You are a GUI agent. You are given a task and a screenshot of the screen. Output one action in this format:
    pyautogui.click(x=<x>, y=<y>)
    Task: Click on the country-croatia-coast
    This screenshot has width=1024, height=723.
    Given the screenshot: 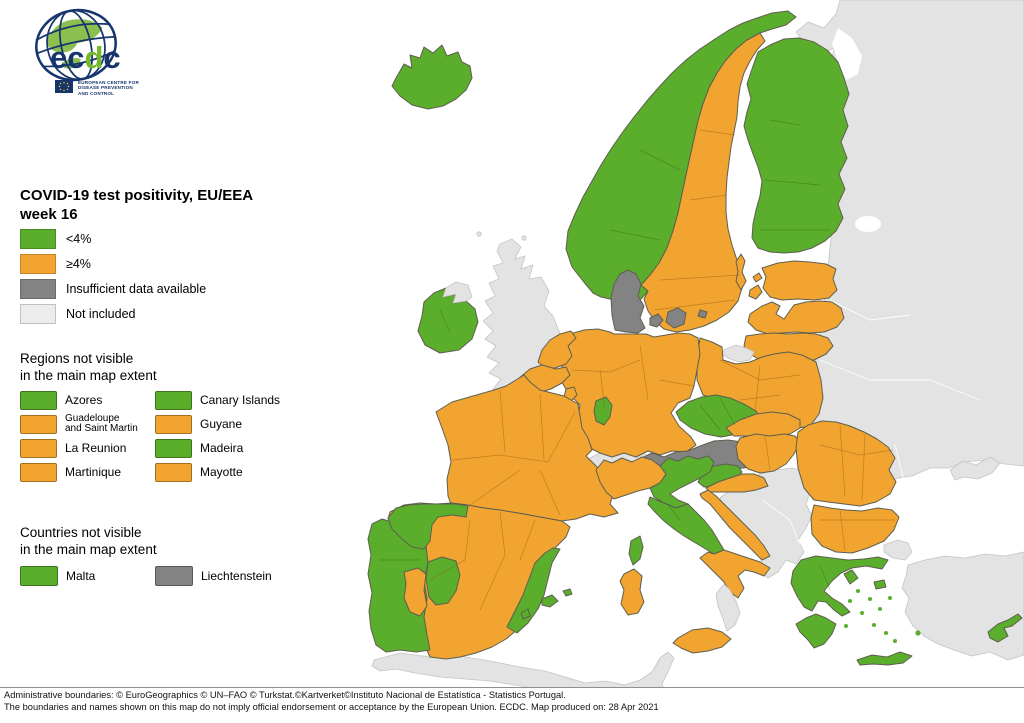 What is the action you would take?
    pyautogui.click(x=735, y=525)
    